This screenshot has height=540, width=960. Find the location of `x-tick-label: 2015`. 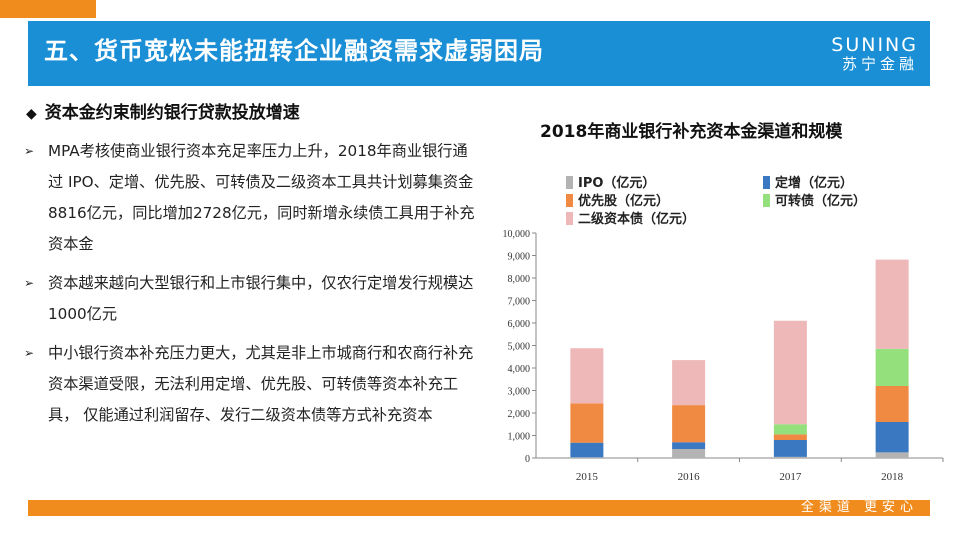

x-tick-label: 2015 is located at coordinates (587, 477).